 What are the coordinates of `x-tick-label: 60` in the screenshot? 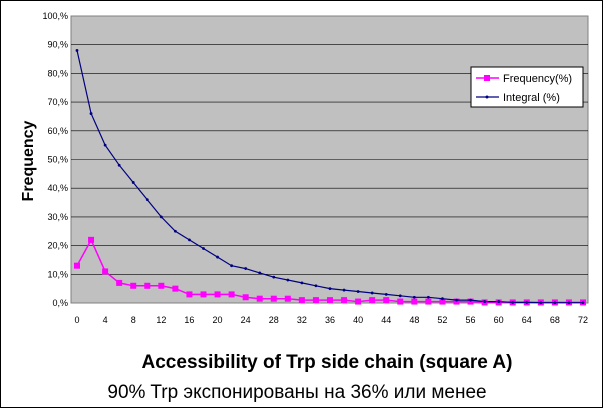 It's located at (499, 320).